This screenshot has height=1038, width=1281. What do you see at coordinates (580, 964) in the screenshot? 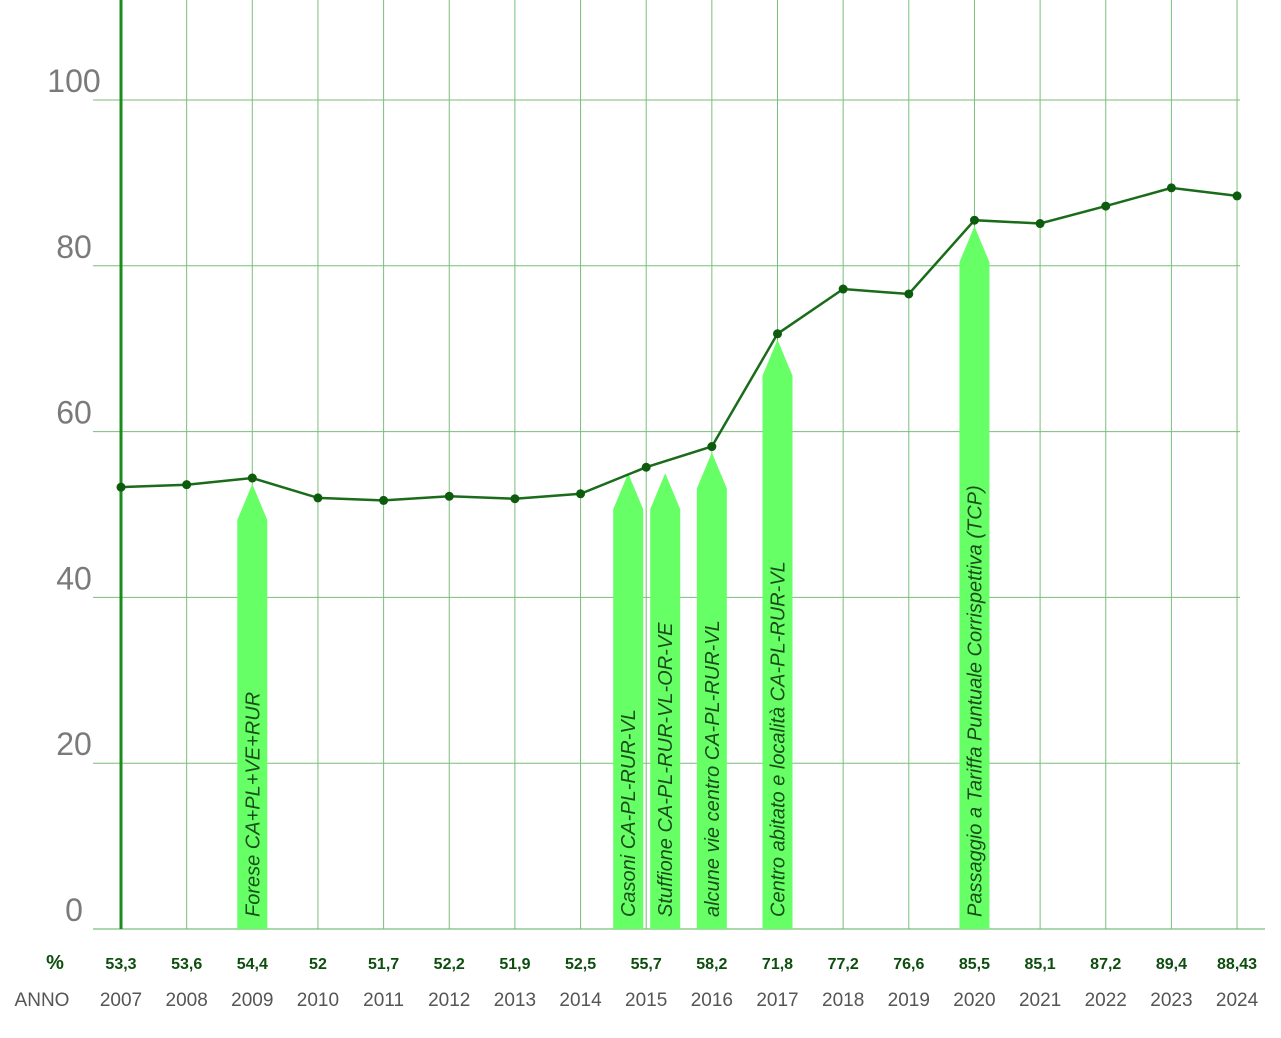
I see `value-label-2014: 52,5` at bounding box center [580, 964].